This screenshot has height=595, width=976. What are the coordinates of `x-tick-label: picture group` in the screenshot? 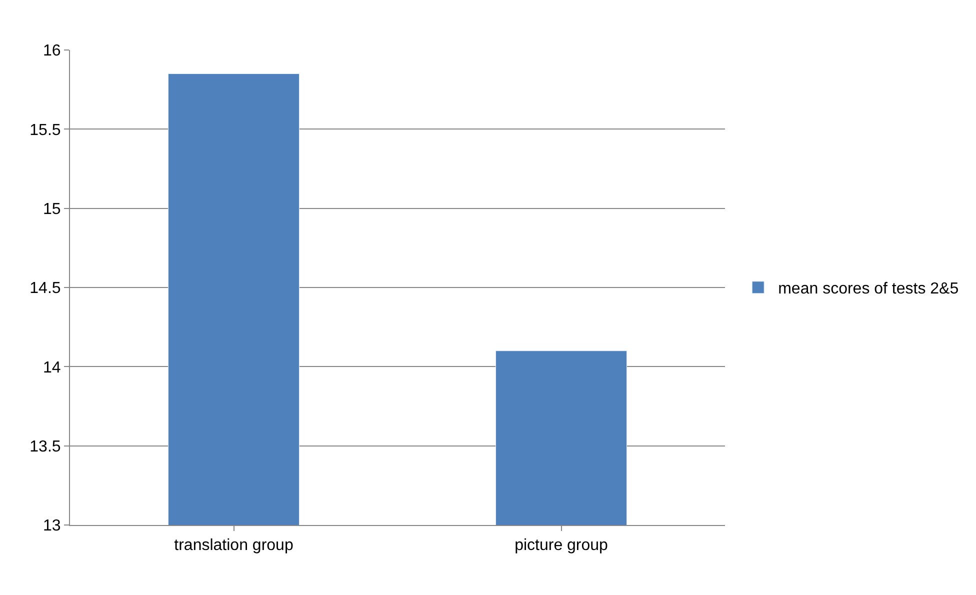 It's located at (561, 545).